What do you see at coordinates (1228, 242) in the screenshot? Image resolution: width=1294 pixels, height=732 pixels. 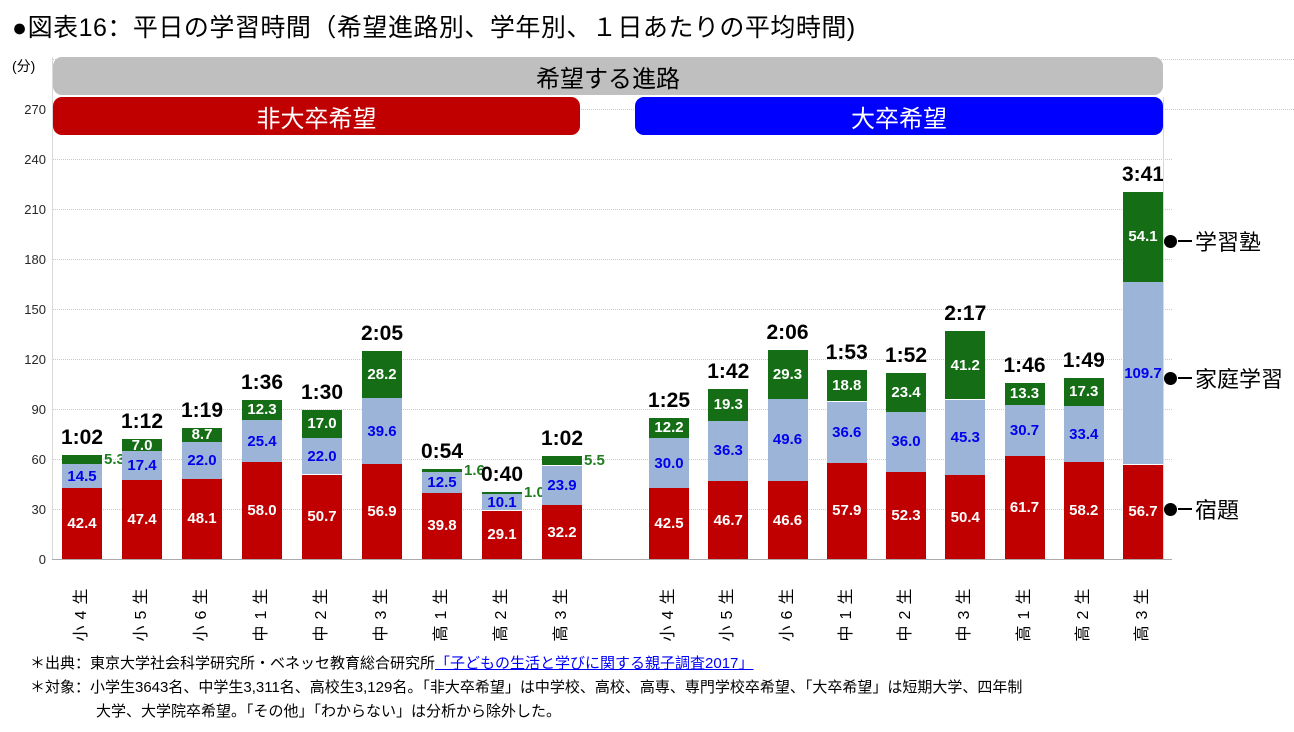 I see `legend-label-cram-school: 学習塾` at bounding box center [1228, 242].